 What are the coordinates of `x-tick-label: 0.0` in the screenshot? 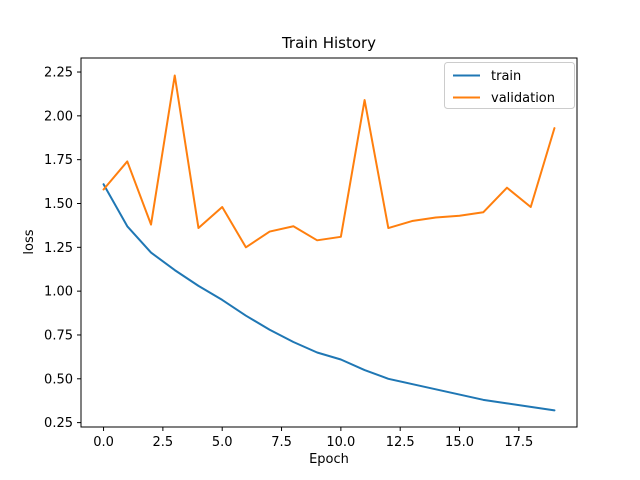 It's located at (103, 442).